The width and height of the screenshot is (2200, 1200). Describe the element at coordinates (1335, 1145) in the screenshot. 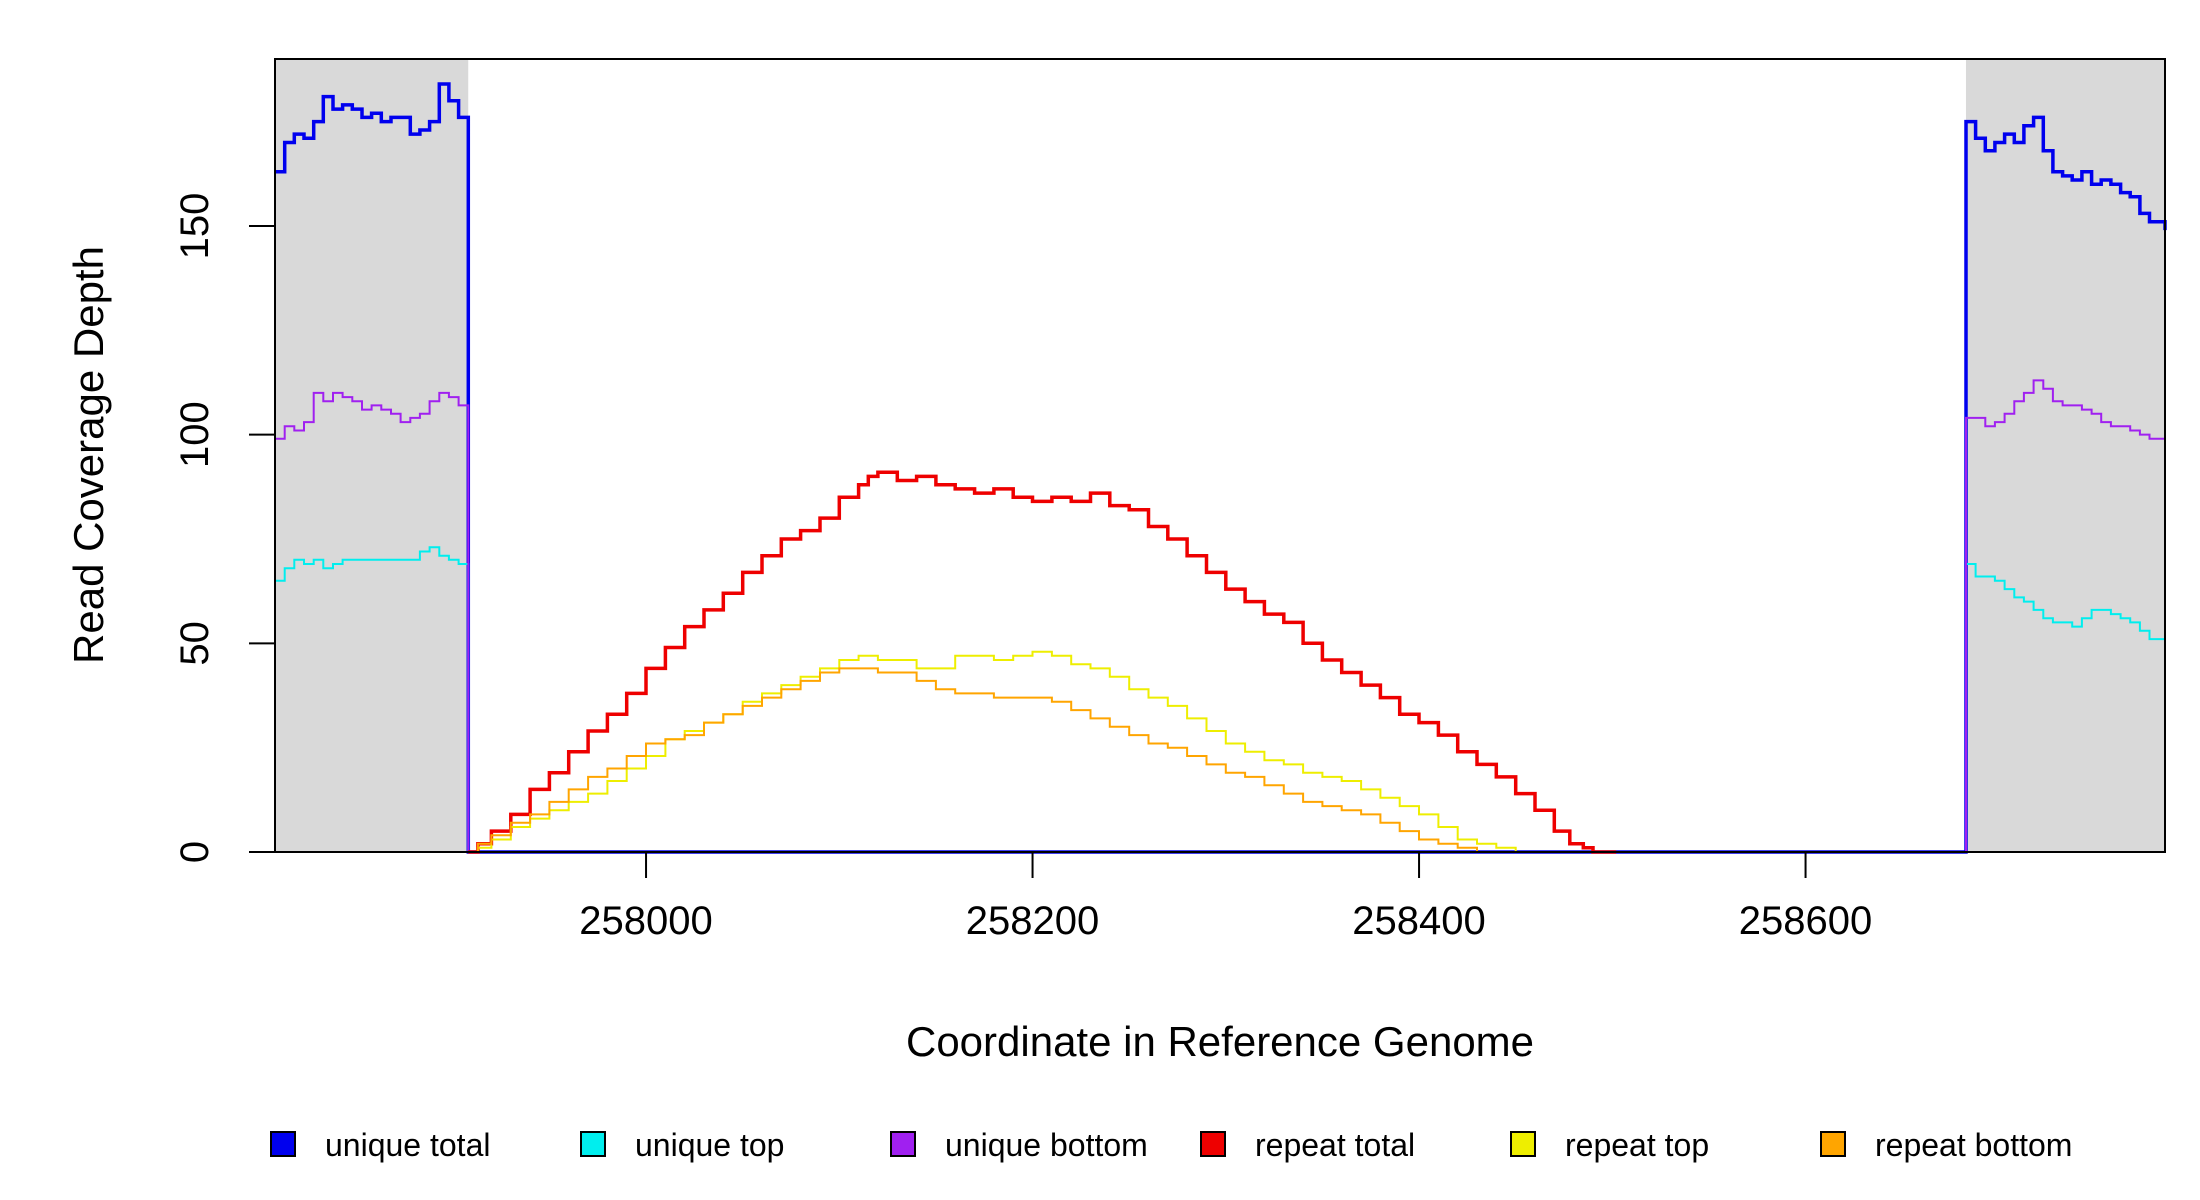

I see `legend-label-repeat-total: repeat total` at that location.